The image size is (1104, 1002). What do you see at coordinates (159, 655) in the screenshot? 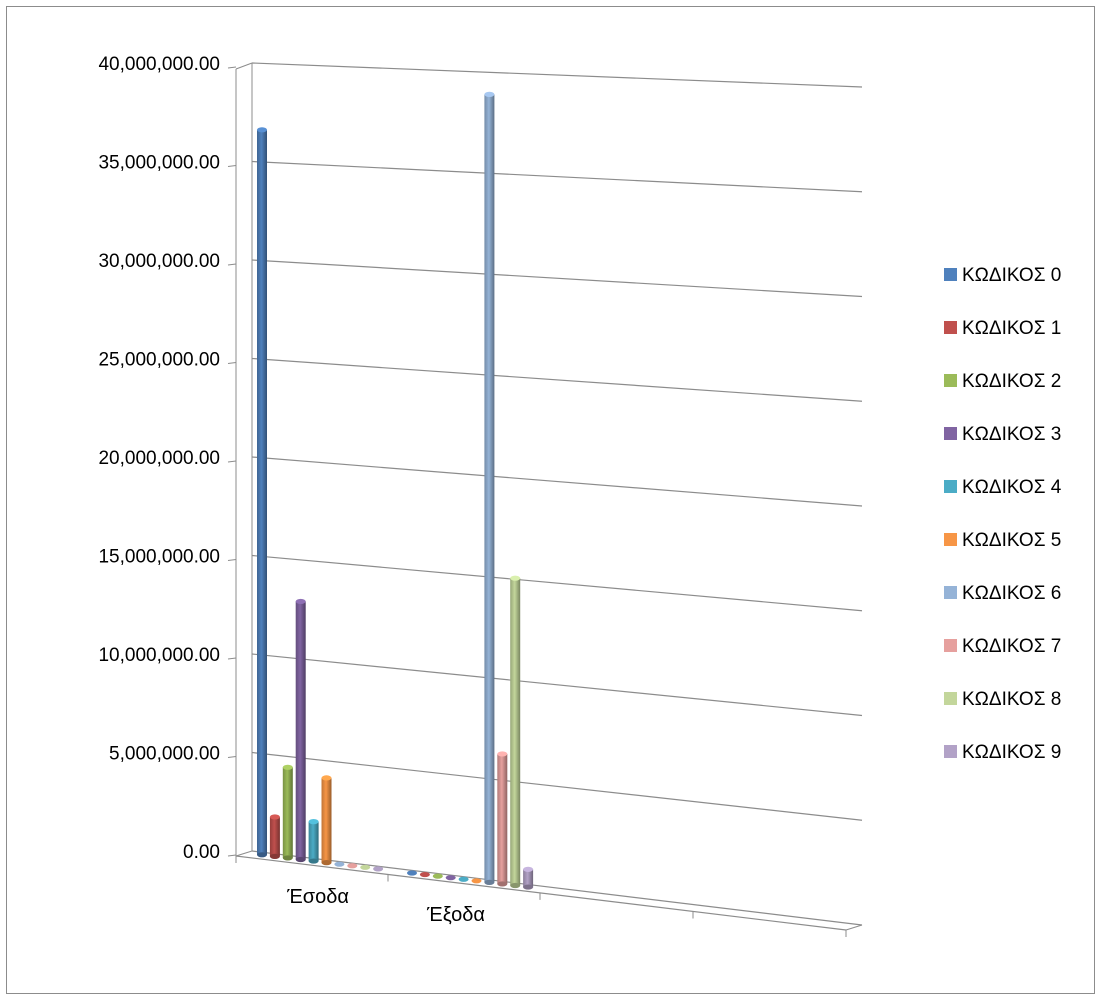
I see `y-tick-label: 10,000,000.00` at bounding box center [159, 655].